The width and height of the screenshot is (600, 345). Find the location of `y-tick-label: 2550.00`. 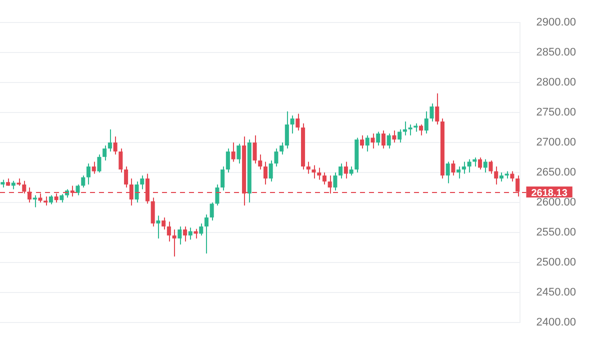

y-tick-label: 2550.00 is located at coordinates (556, 232).